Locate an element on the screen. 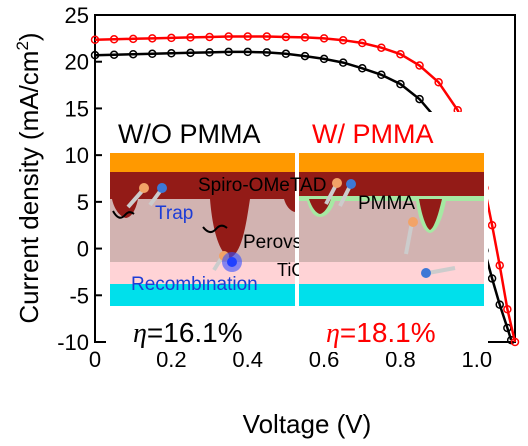 The height and width of the screenshot is (446, 528). y-tick-label: -10 is located at coordinates (73, 342).